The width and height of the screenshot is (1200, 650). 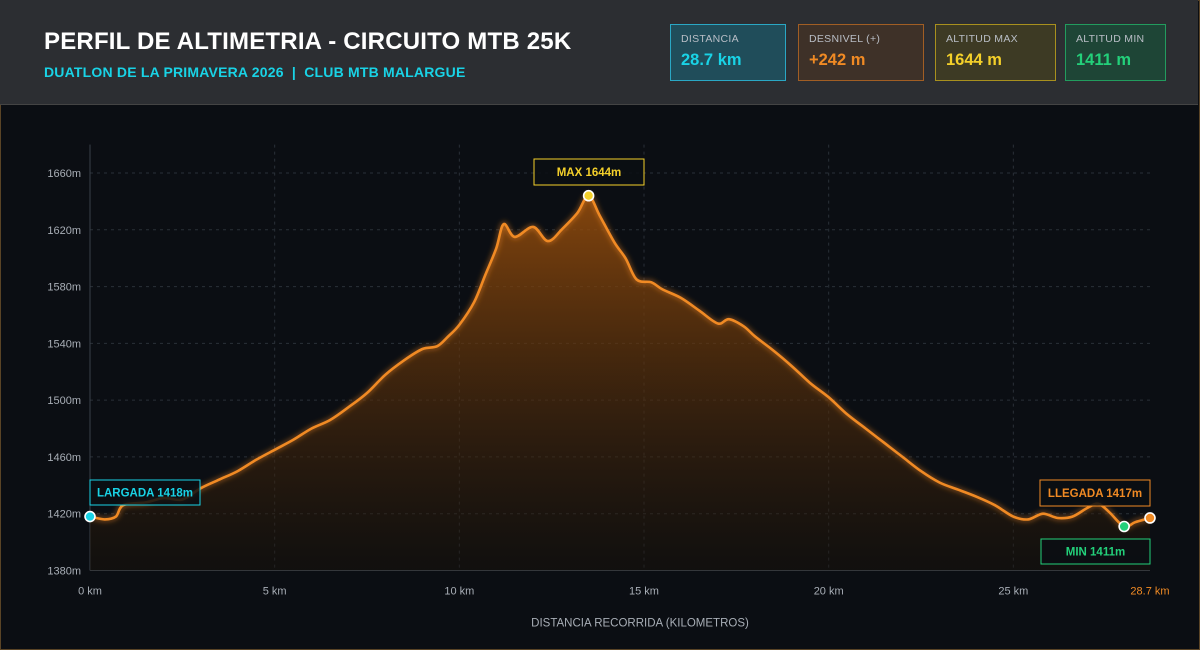 I want to click on stat-label: DESNIVEL (+), so click(x=845, y=39).